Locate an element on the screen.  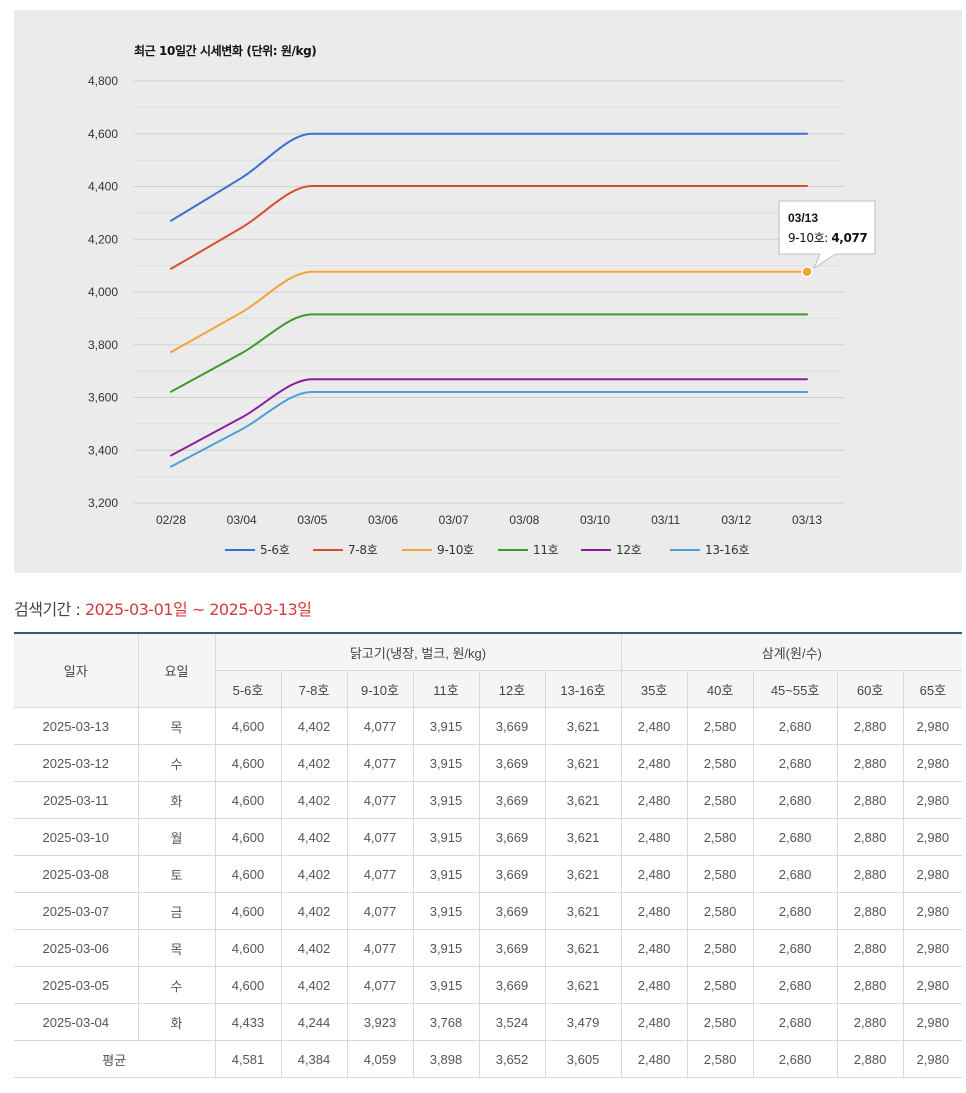
y-tick-label: 4,000 is located at coordinates (103, 292).